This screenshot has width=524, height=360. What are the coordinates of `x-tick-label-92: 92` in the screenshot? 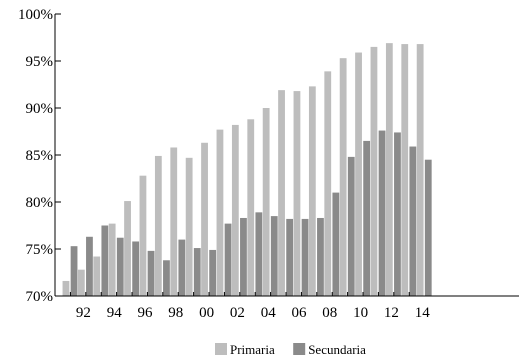 It's located at (83, 313).